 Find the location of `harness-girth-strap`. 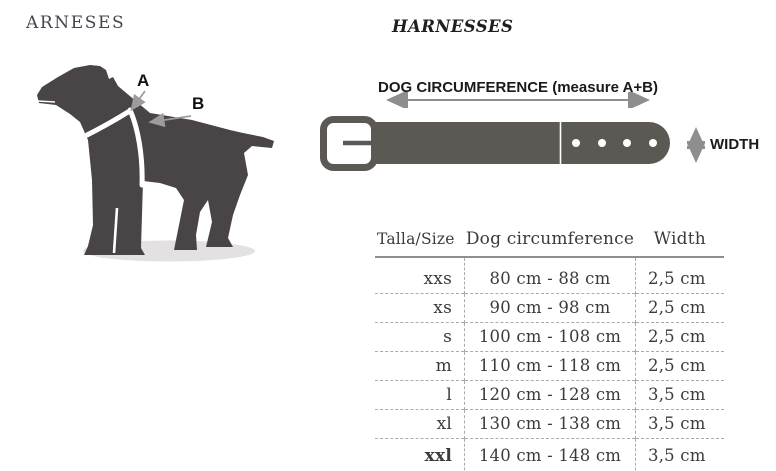

harness-girth-strap is located at coordinates (136, 147).